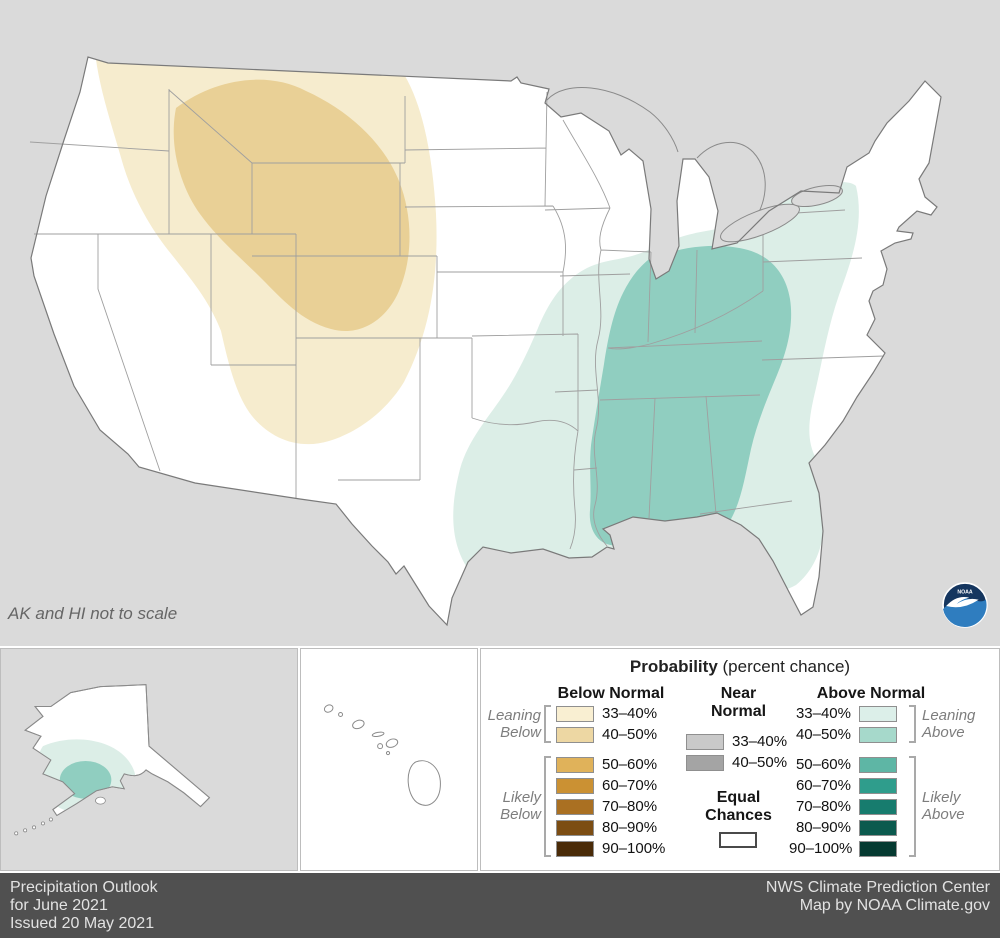  I want to click on label-below-60-70: 60–70%, so click(630, 785).